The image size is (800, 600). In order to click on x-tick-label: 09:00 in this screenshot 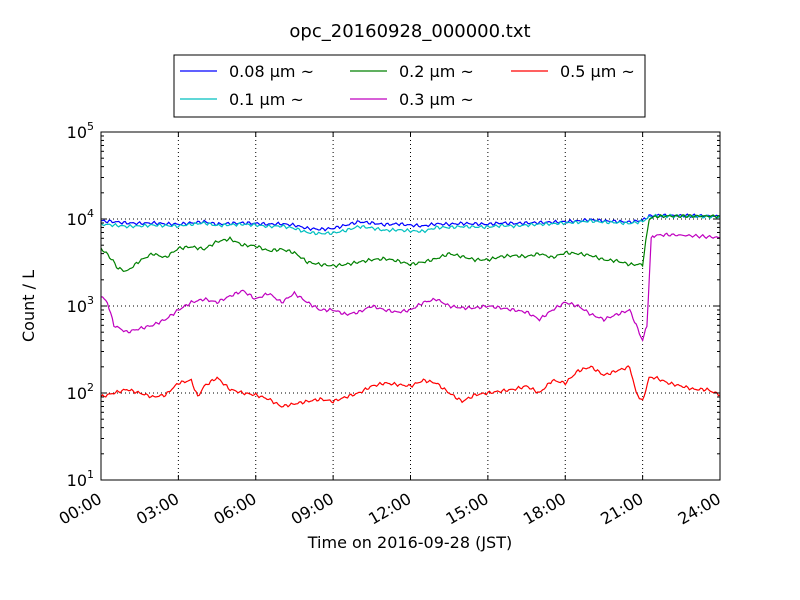, I will do `click(312, 509)`.